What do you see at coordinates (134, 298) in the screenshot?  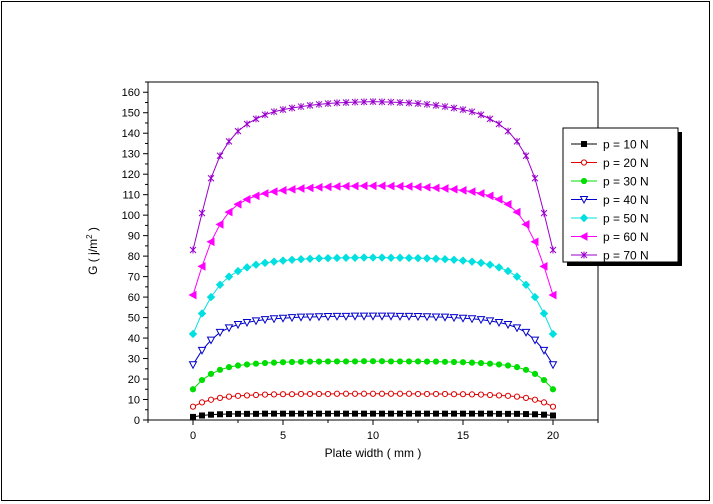 I see `y-tick-label: 60` at bounding box center [134, 298].